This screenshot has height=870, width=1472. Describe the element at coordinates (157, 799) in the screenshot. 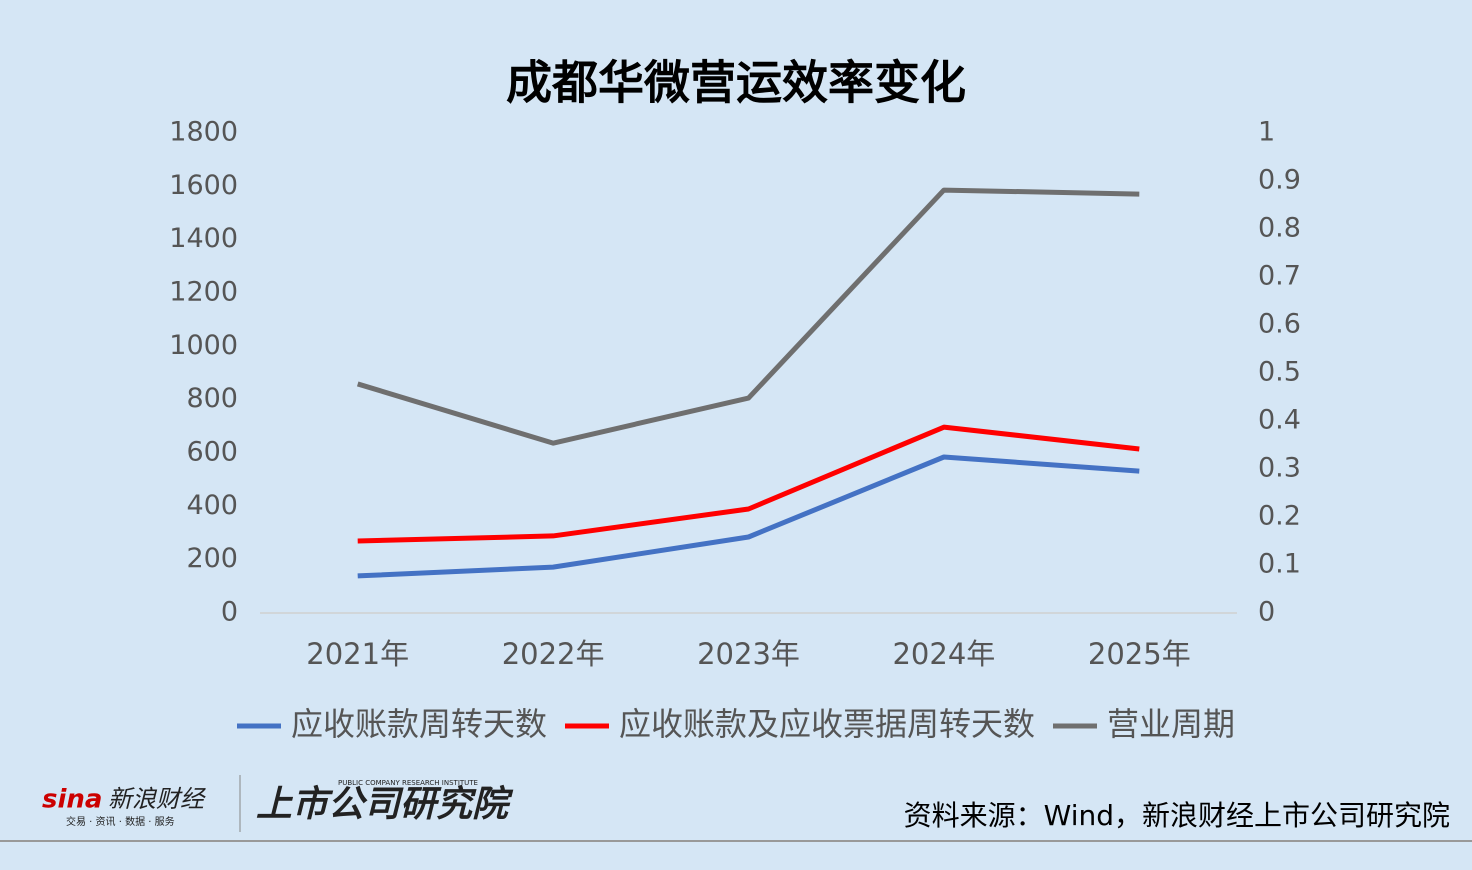

I see `footer-brand: 新浪财经` at that location.